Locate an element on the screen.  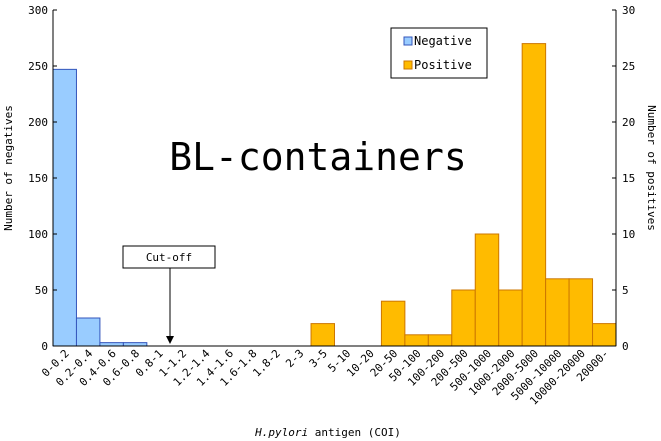
legend-swatch-positive is located at coordinates (408, 65).